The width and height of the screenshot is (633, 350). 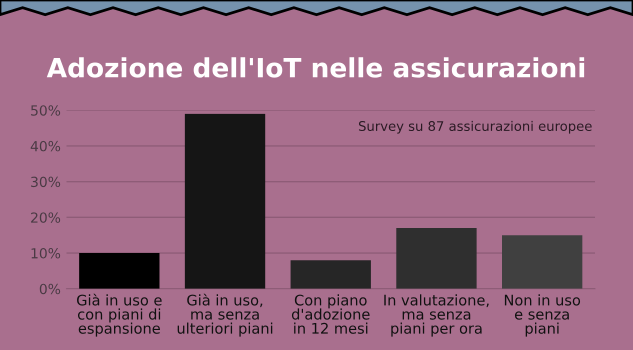 What do you see at coordinates (542, 315) in the screenshot?
I see `x-tick-label: Non in uso e senza piani` at bounding box center [542, 315].